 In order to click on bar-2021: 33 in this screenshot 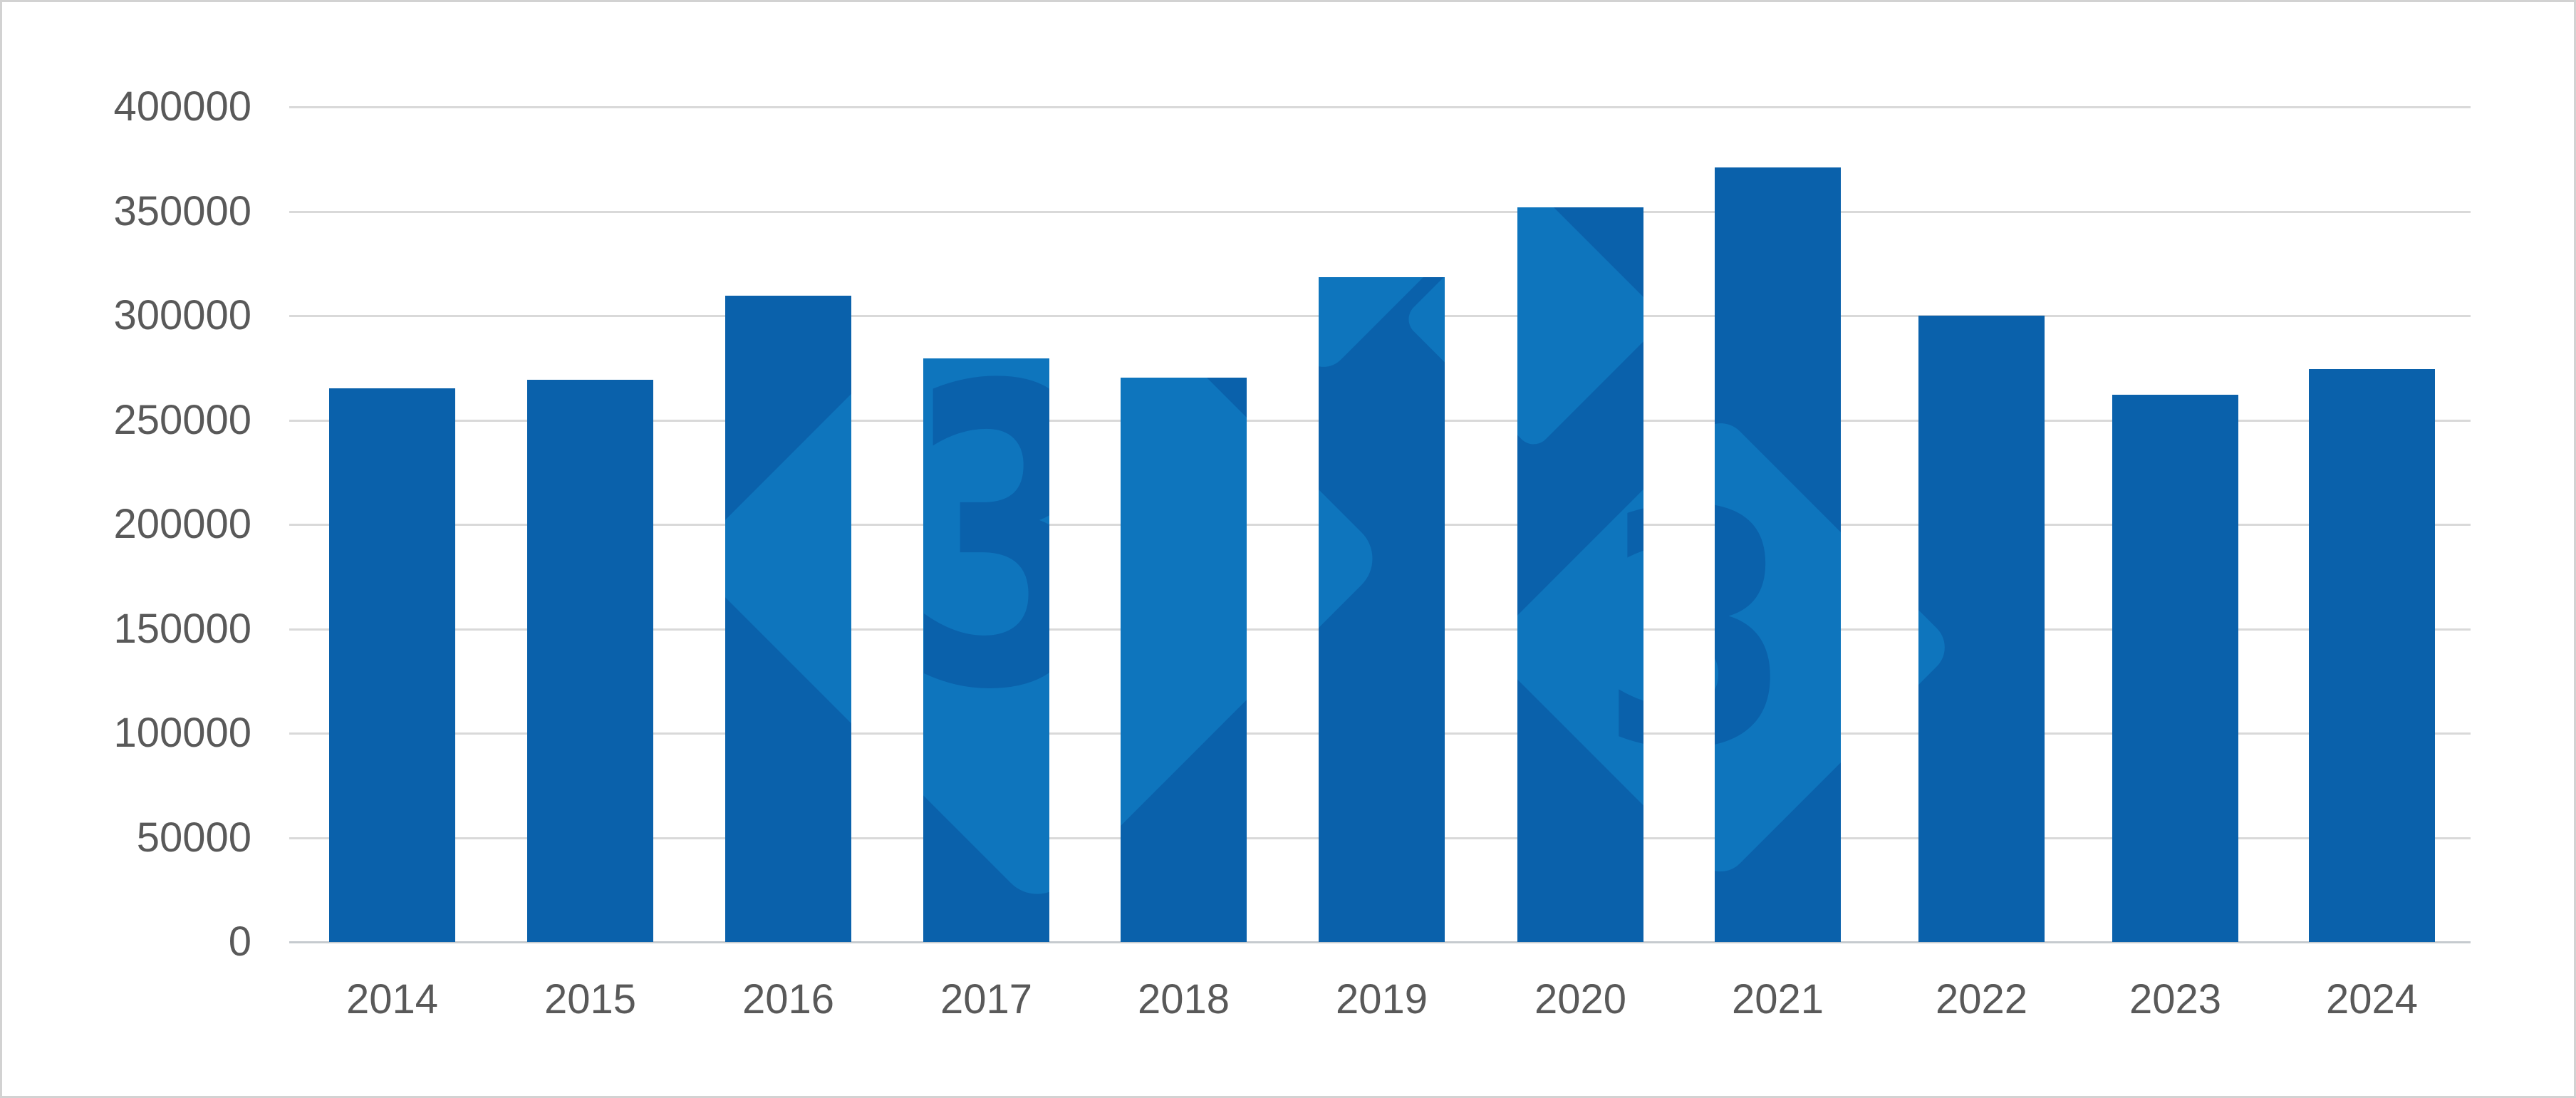, I will do `click(1778, 555)`.